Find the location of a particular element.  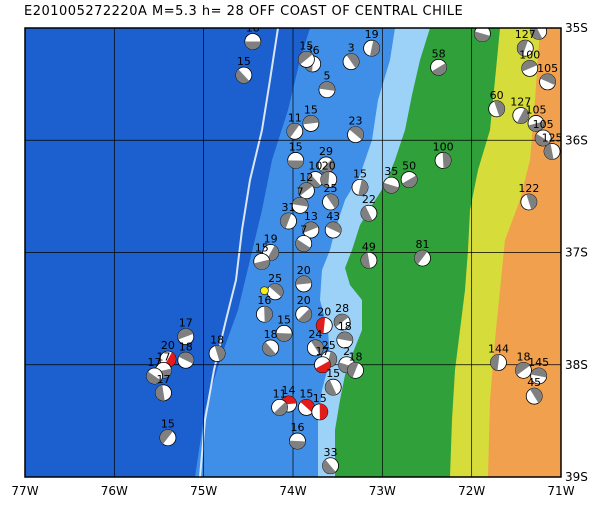

focal-mechanism-beachball: 13 is located at coordinates (311, 224).